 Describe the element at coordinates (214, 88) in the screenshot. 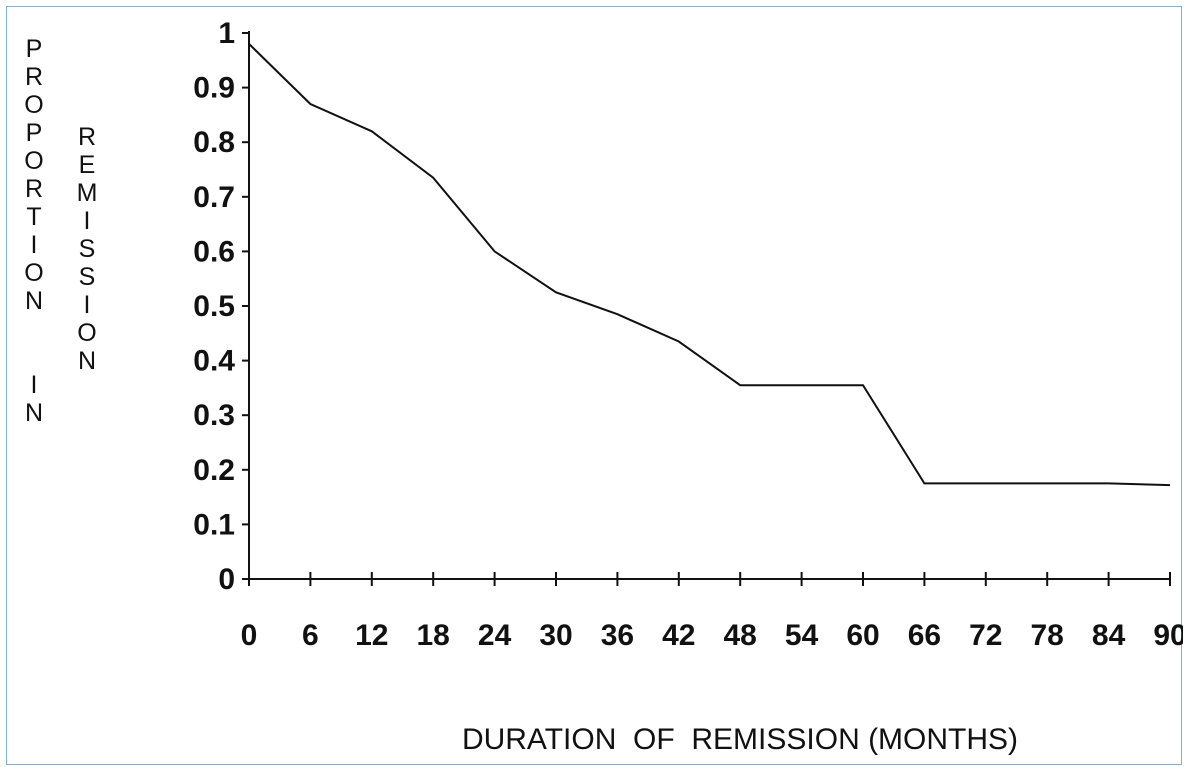

I see `y-tick-label: 0.9` at that location.